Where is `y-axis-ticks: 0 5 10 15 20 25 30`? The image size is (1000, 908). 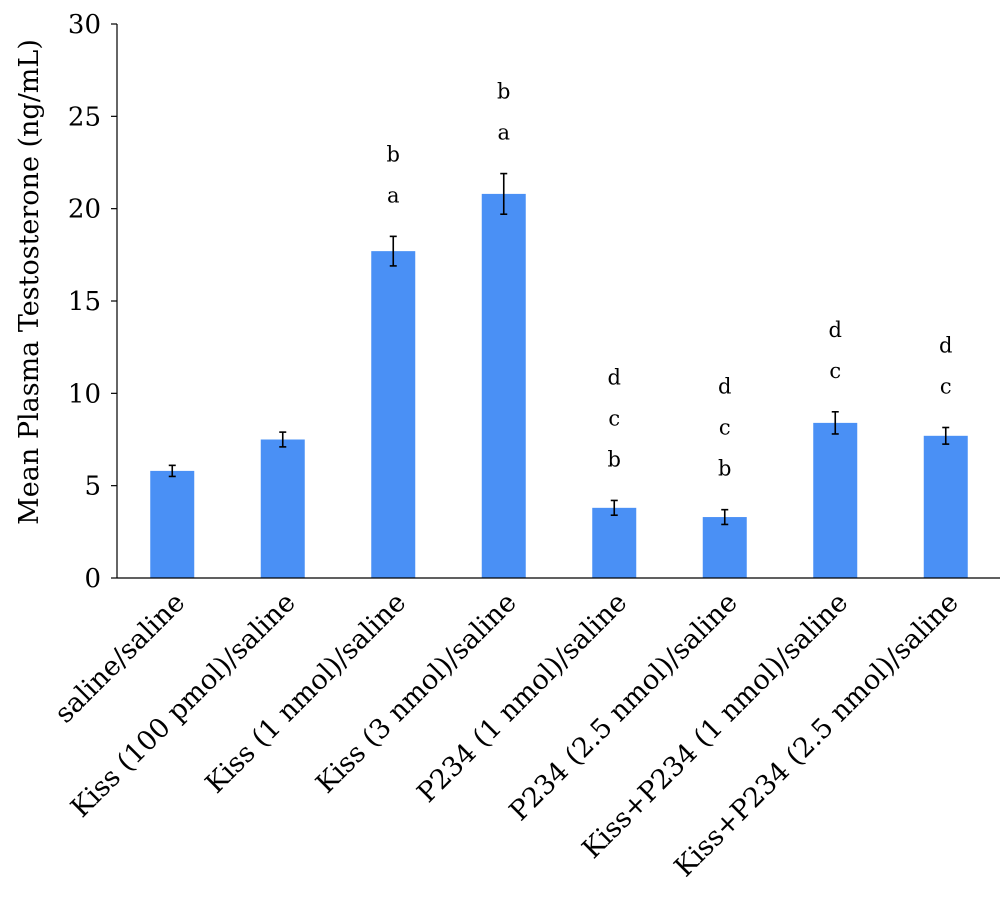
y-axis-ticks: 0 5 10 15 20 25 30 is located at coordinates (92, 302).